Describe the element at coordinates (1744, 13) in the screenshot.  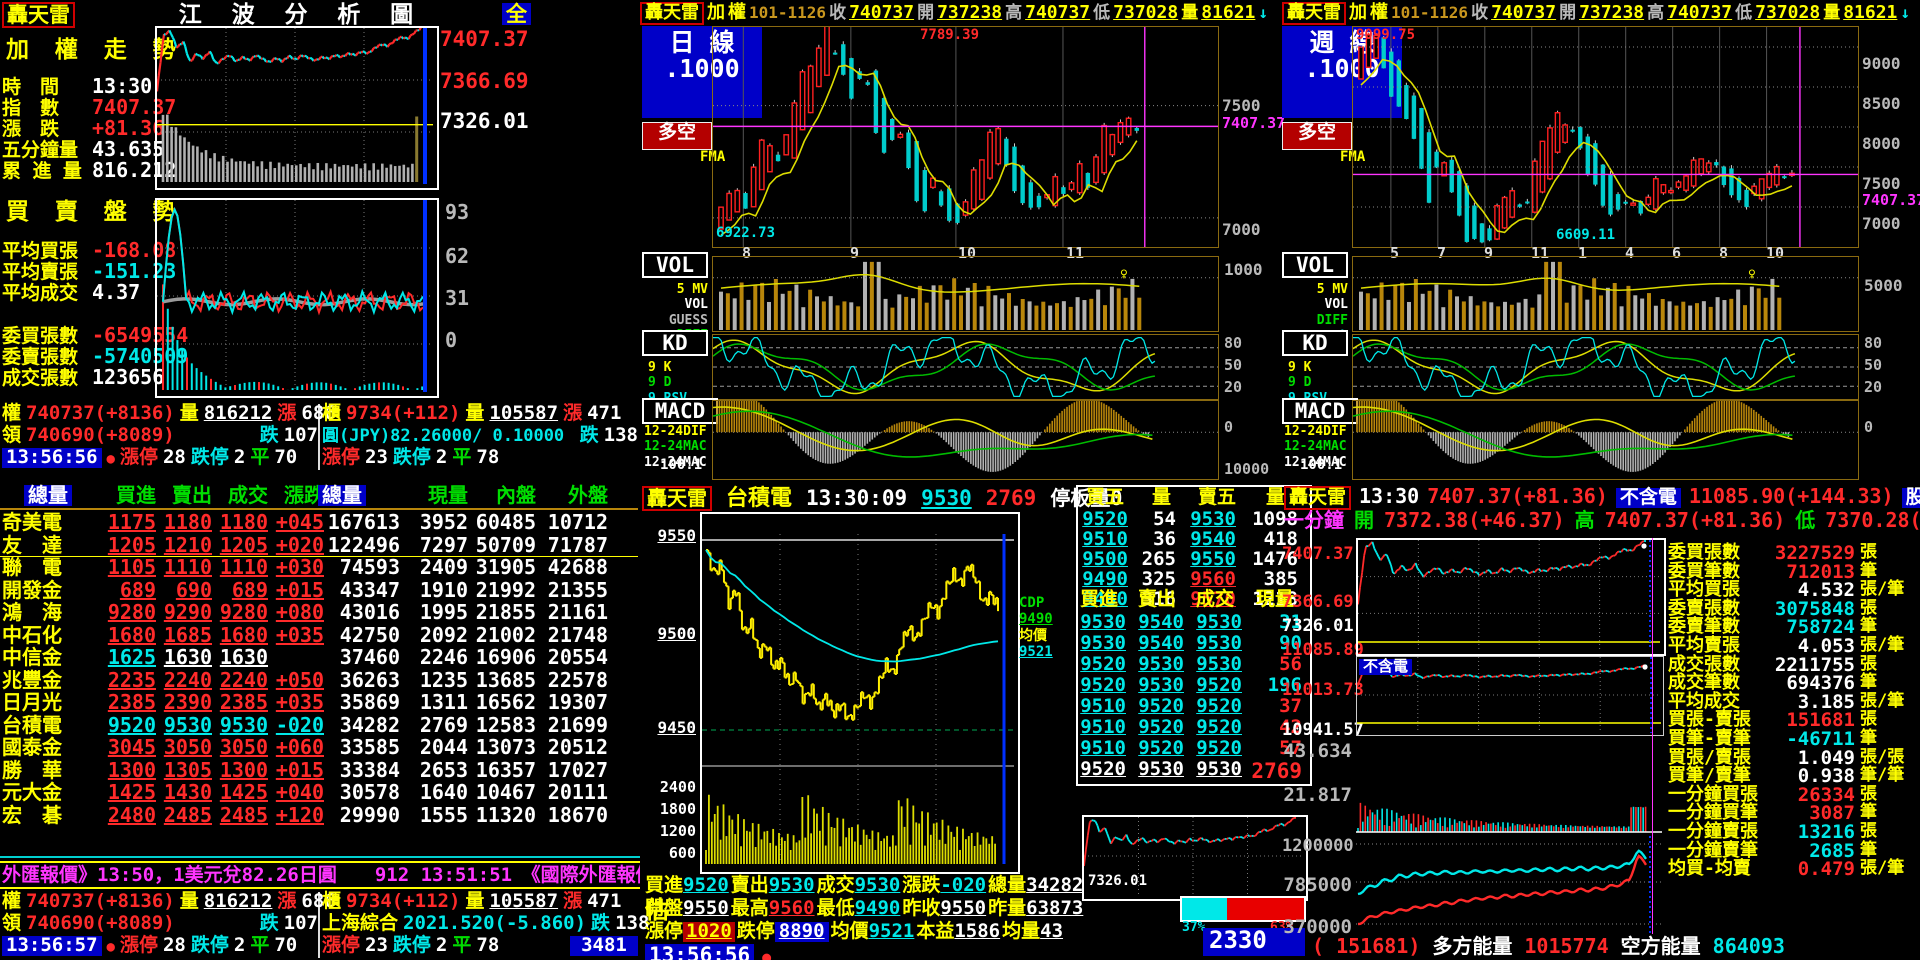
I see `low-label: 低` at that location.